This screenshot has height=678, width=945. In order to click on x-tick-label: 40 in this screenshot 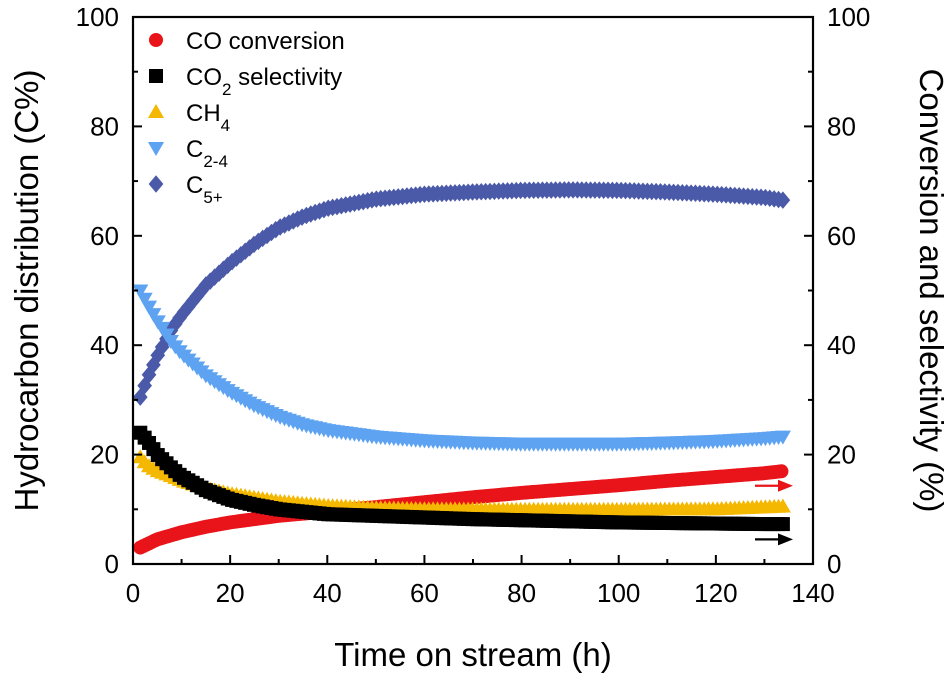, I will do `click(327, 593)`.